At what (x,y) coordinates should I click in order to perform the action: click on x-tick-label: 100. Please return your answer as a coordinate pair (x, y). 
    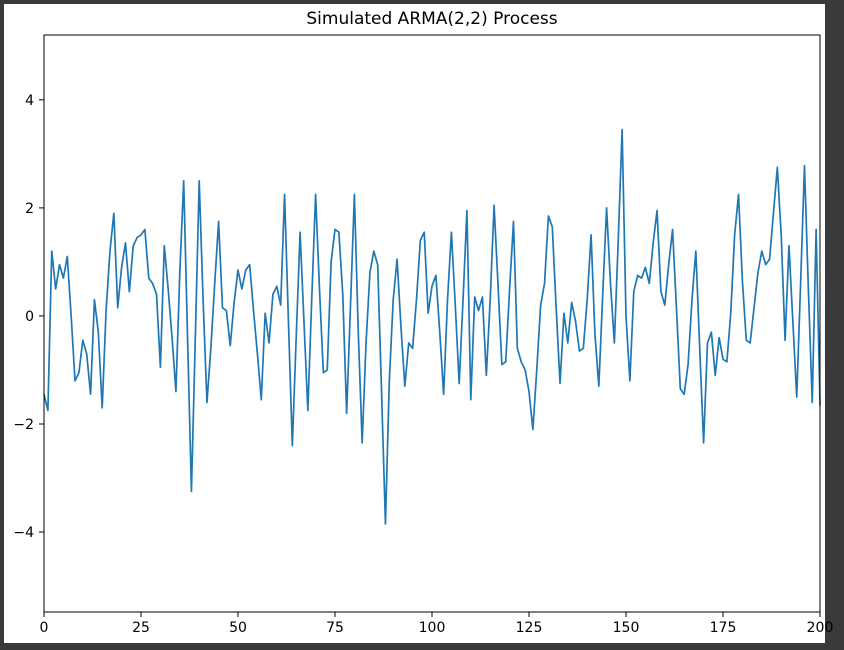
    Looking at the image, I should click on (432, 628).